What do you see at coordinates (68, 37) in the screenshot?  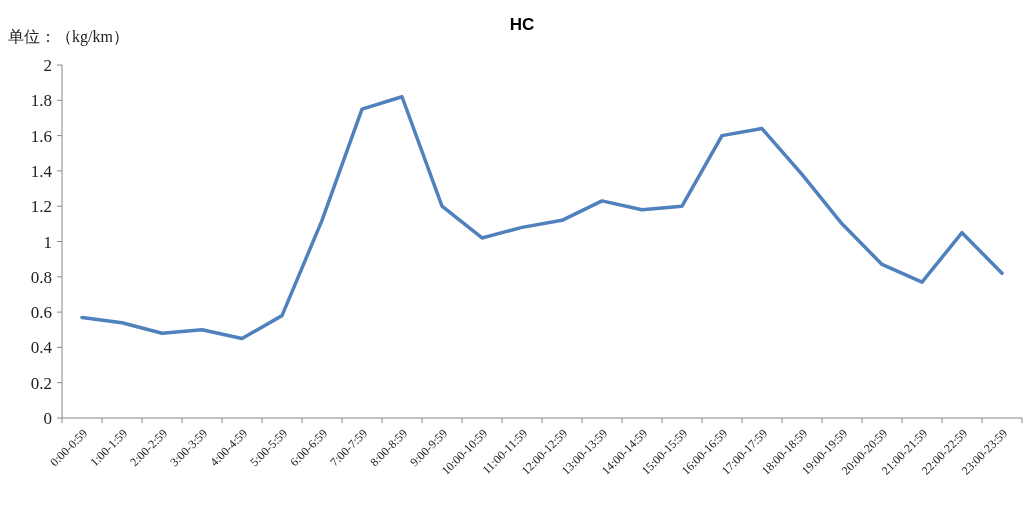 I see `y-axis-title: 单位：（kg/km）` at bounding box center [68, 37].